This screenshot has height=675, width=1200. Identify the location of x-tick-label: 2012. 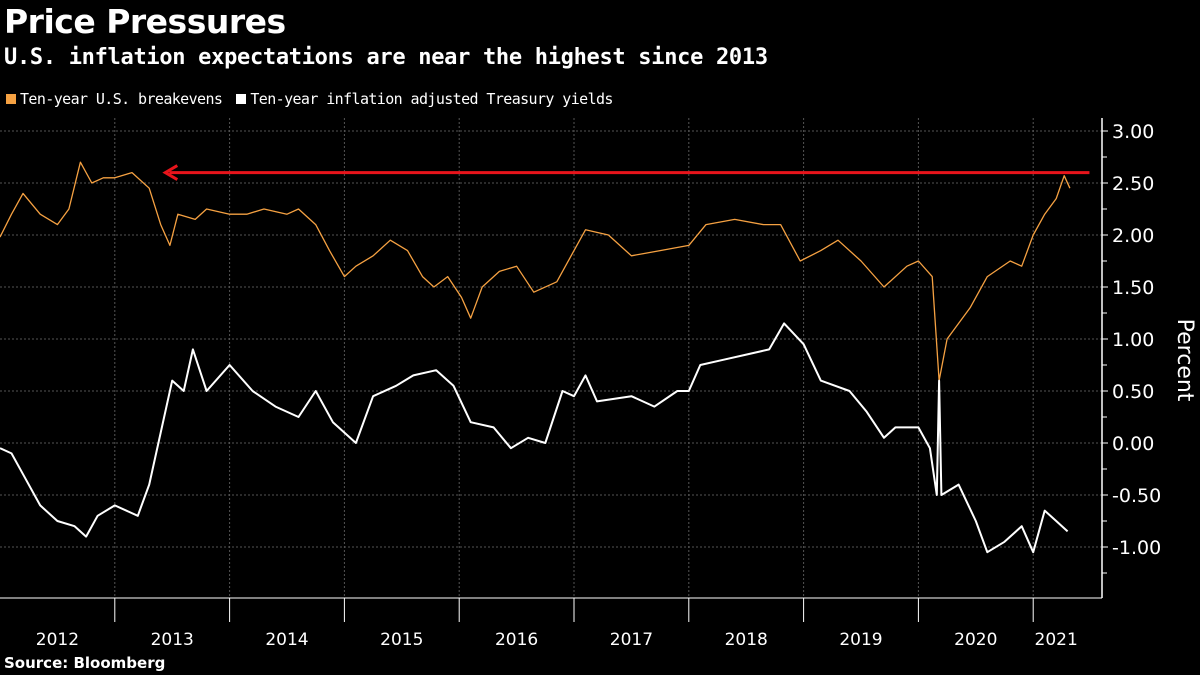
(57, 640).